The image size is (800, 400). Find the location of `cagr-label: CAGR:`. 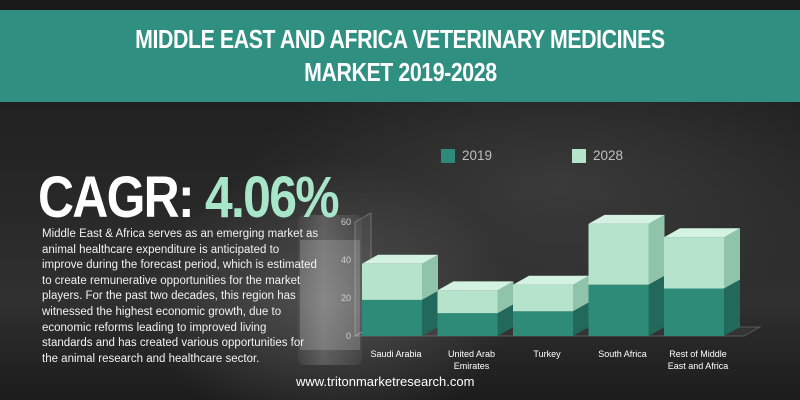

cagr-label: CAGR: is located at coordinates (116, 197).